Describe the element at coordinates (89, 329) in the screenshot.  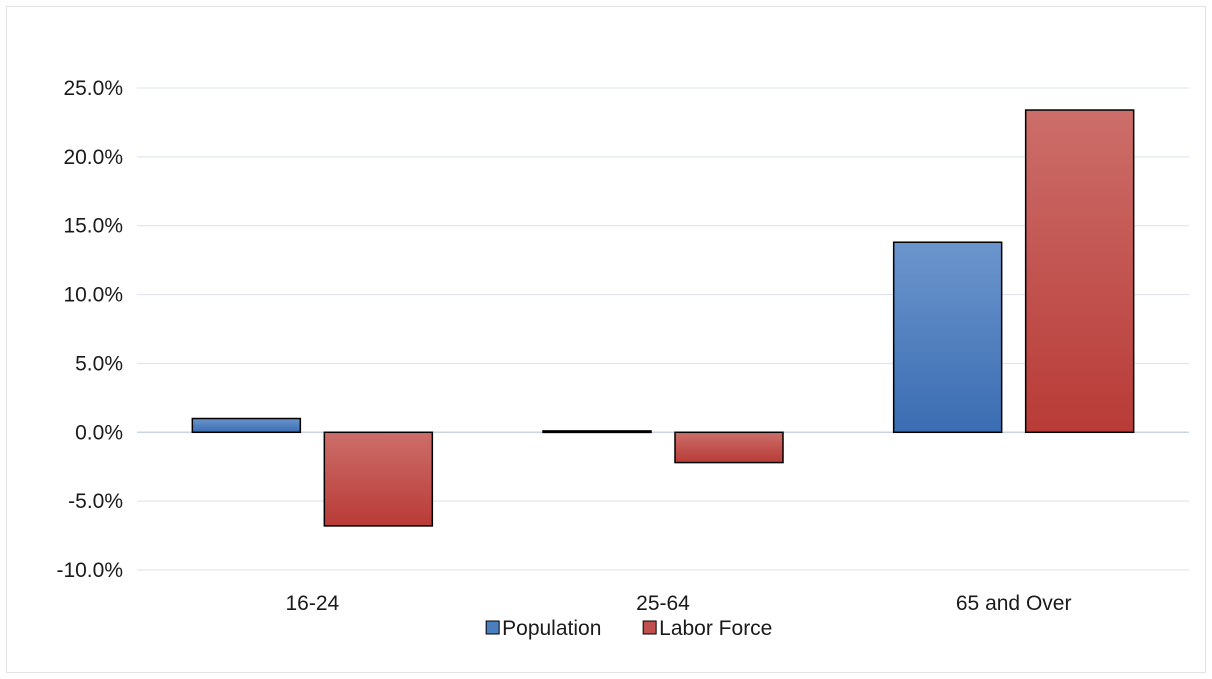
I see `y-axis-ticks: 25.0% 20.0% 15.0% 10.0% 5.0% 0.0% -5.0% -10.0%` at that location.